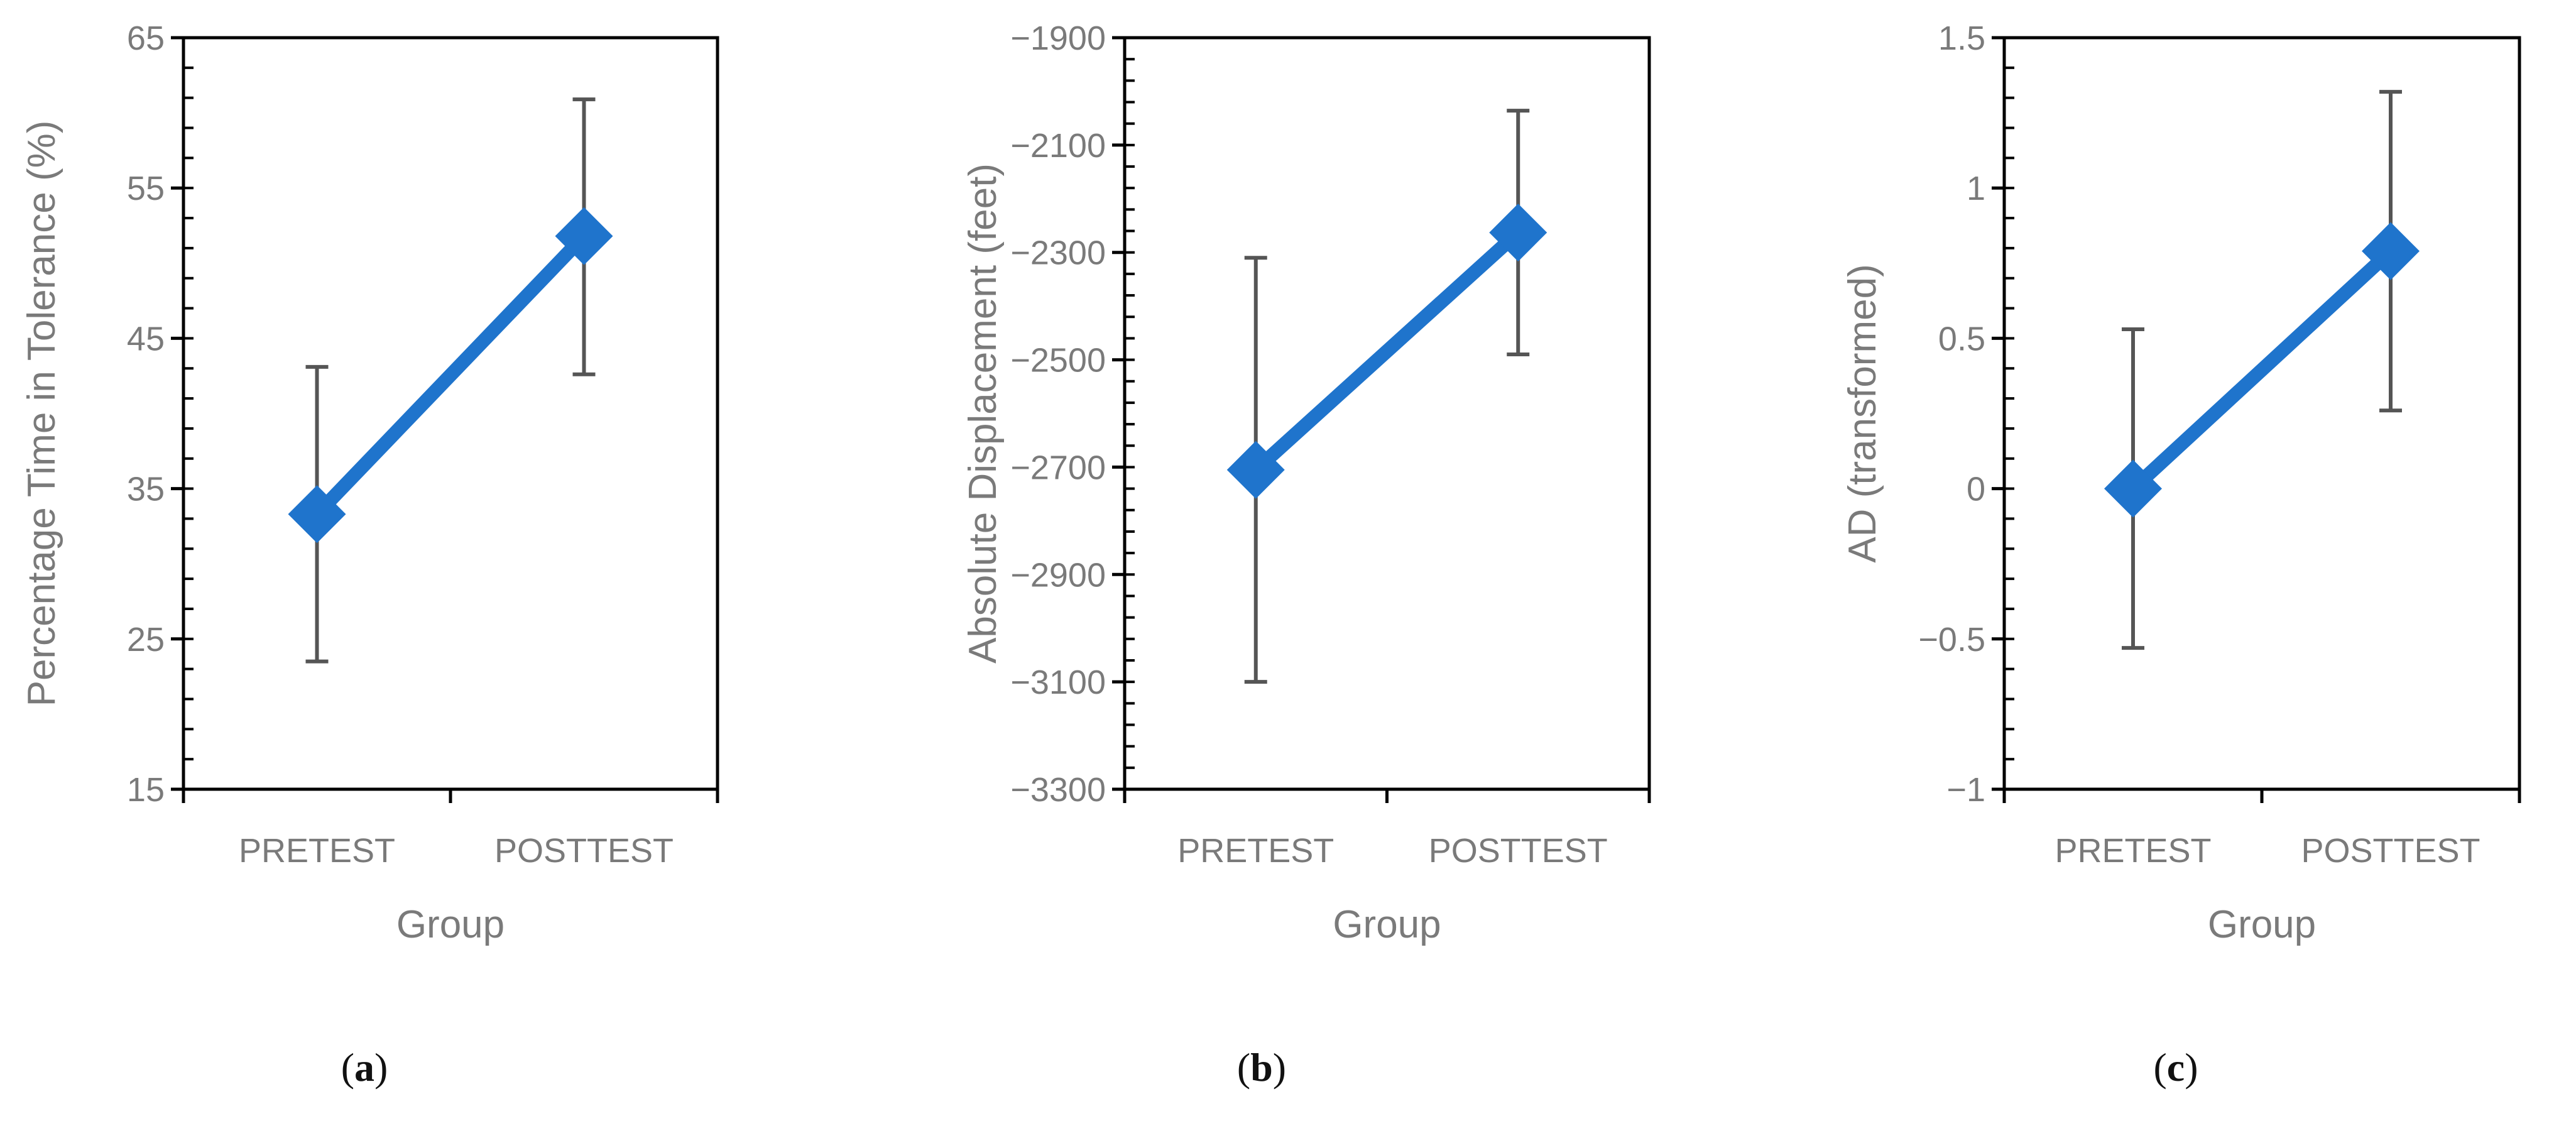  I want to click on panel-b-series-line, so click(1386, 351).